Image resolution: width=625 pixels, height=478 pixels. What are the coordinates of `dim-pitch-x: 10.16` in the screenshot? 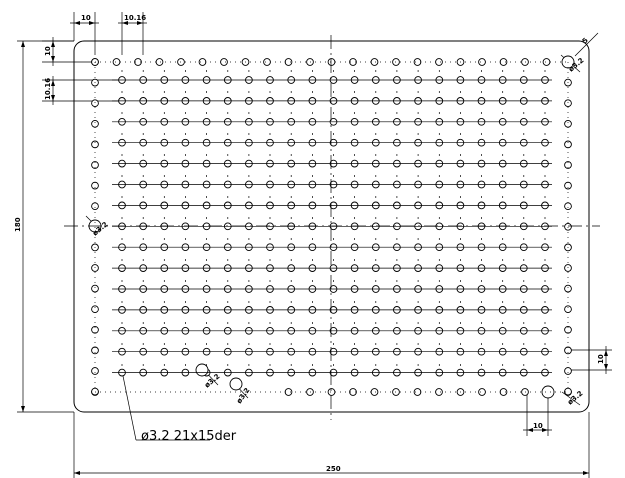 It's located at (135, 18).